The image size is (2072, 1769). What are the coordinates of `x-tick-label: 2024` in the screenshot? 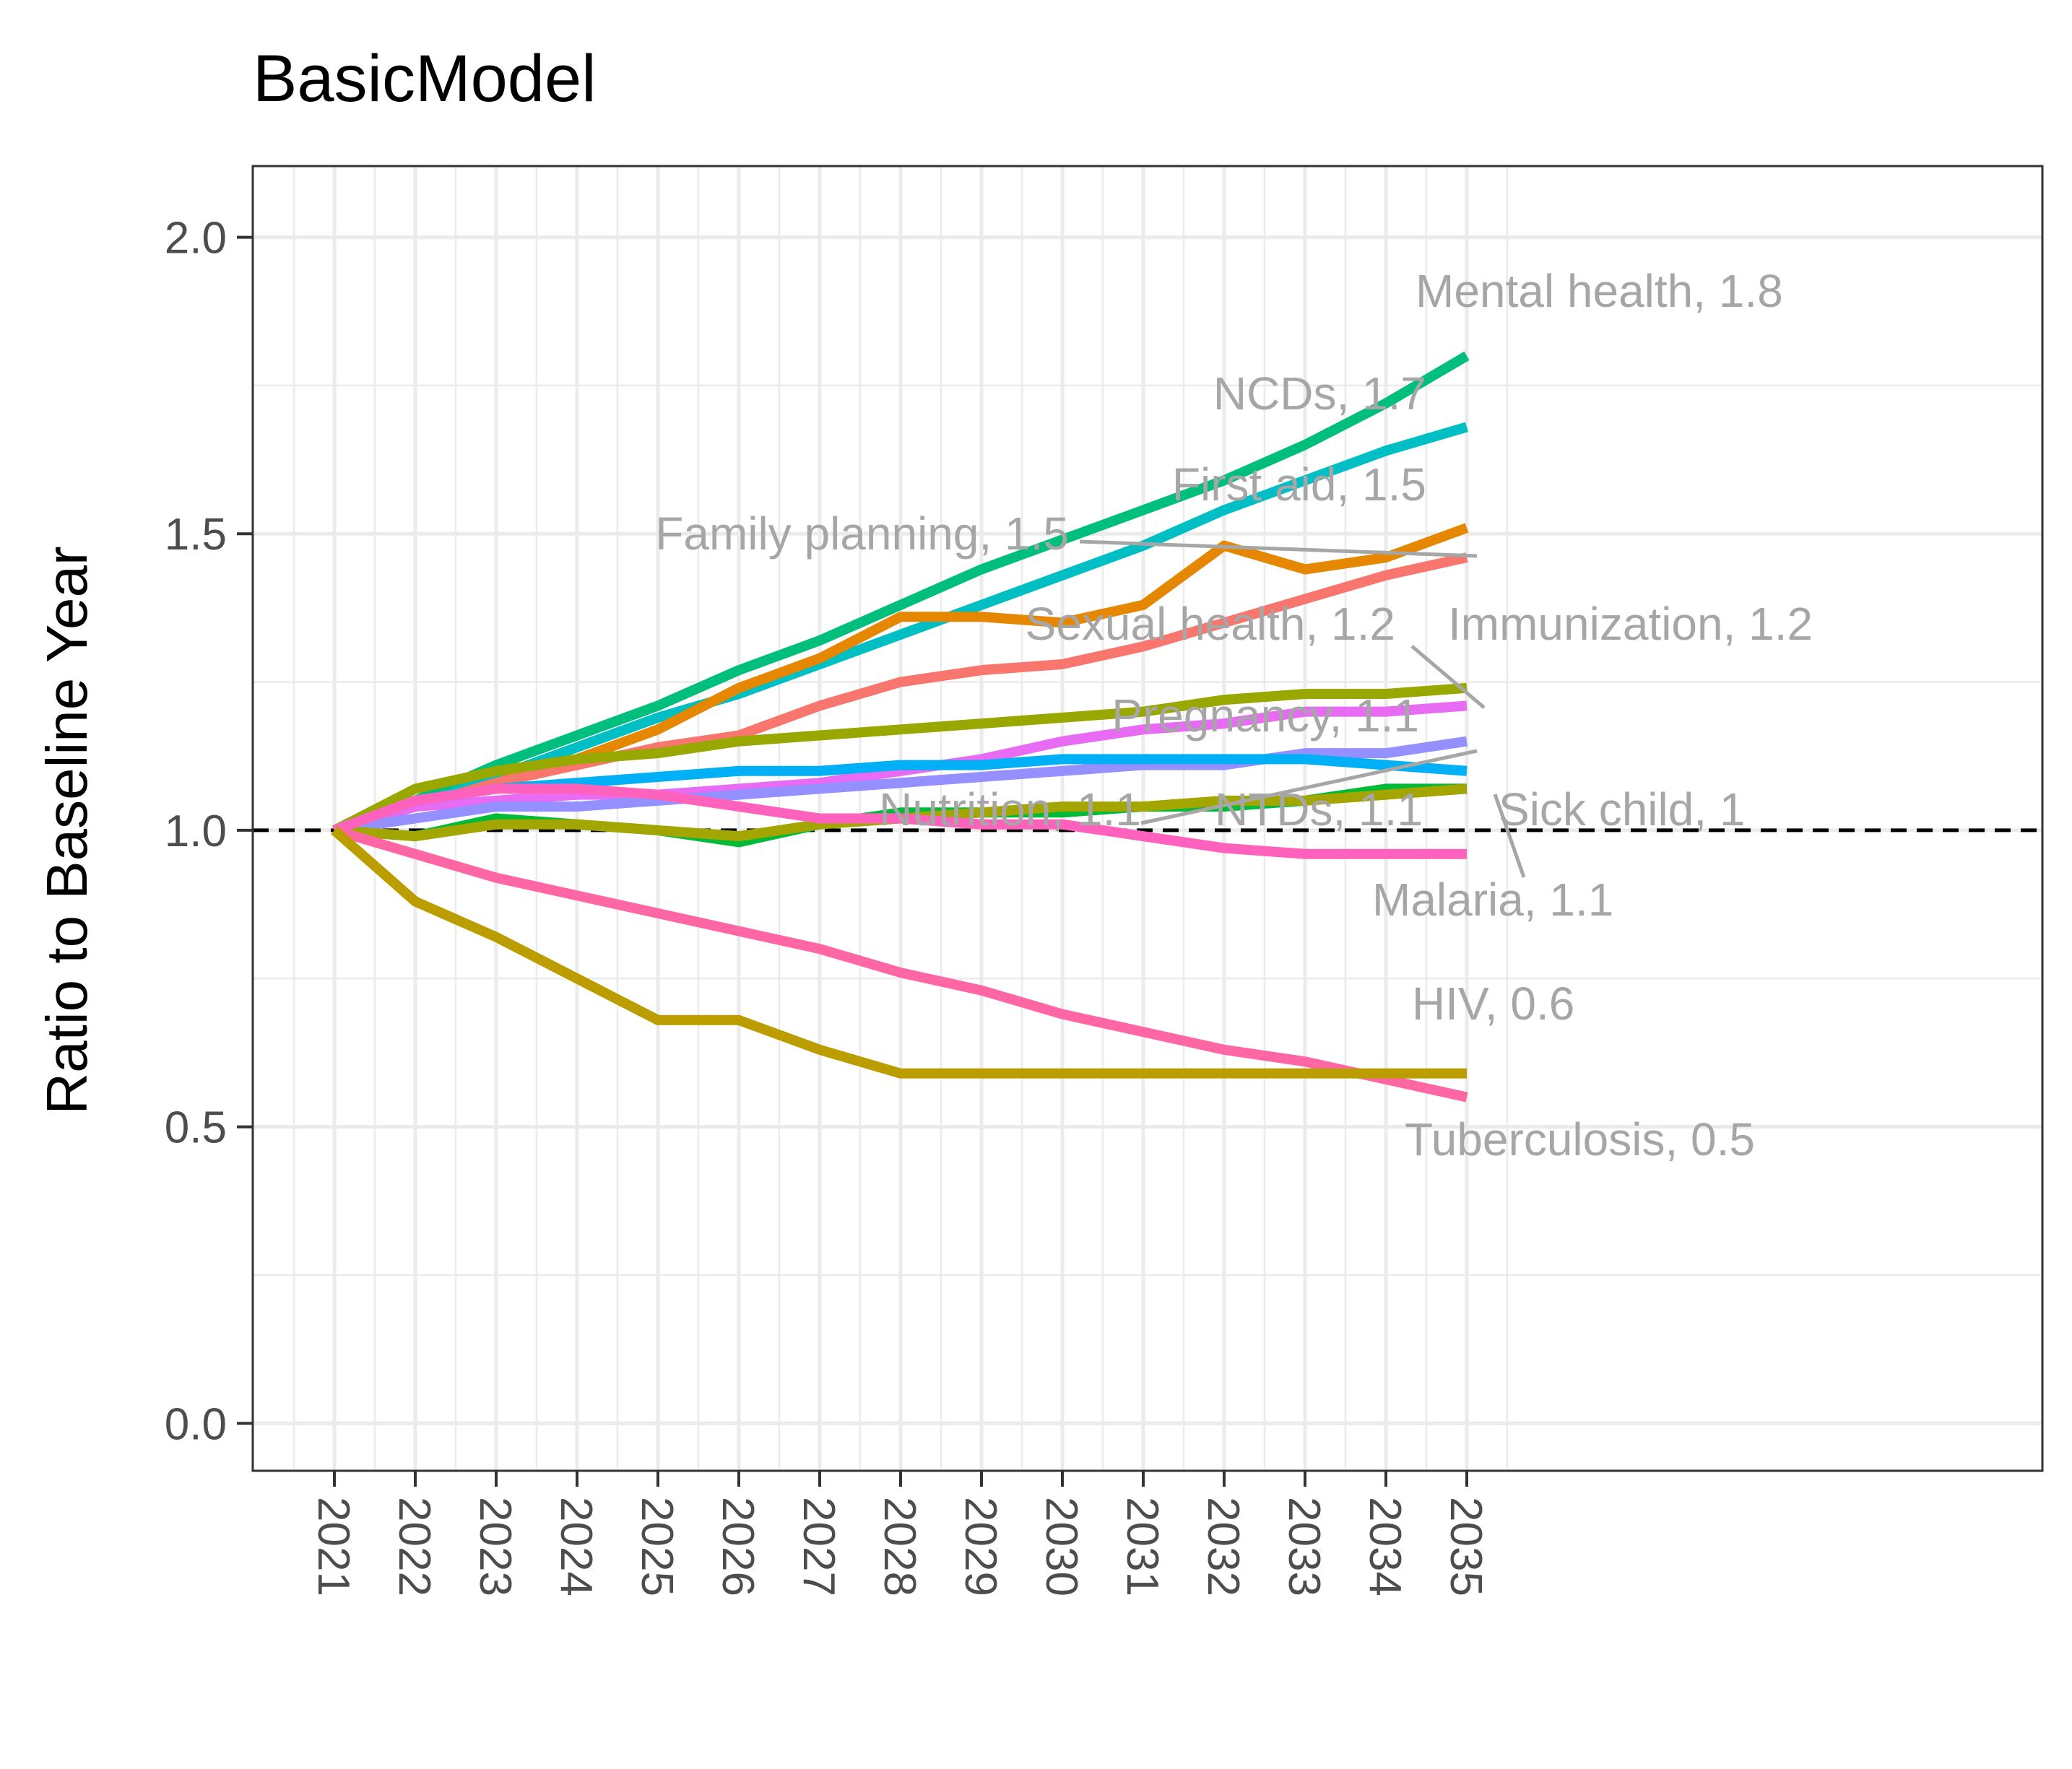 It's located at (576, 1546).